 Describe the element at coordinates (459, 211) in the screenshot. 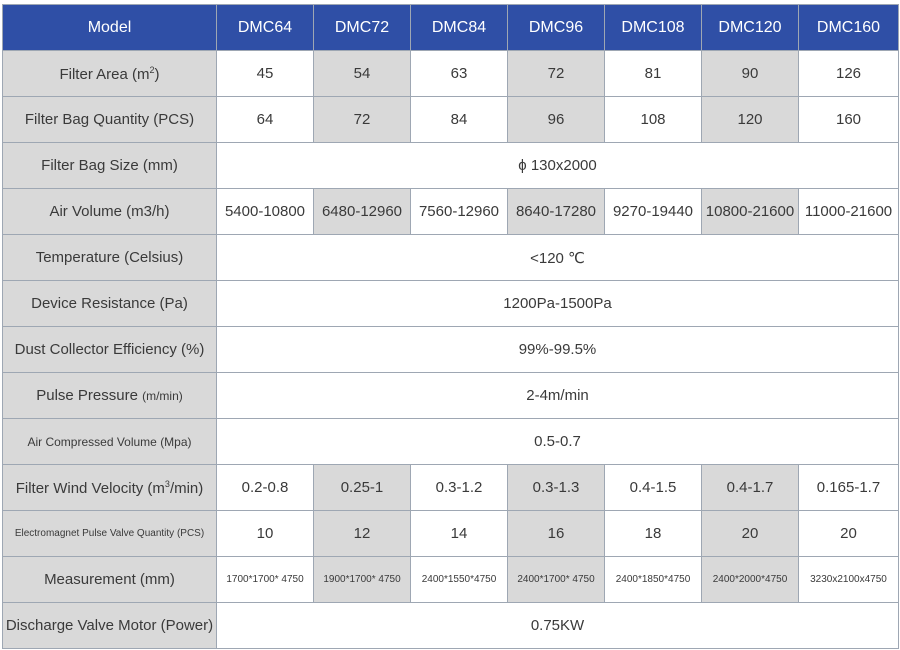

I see `table-cell: 7560-12960` at that location.